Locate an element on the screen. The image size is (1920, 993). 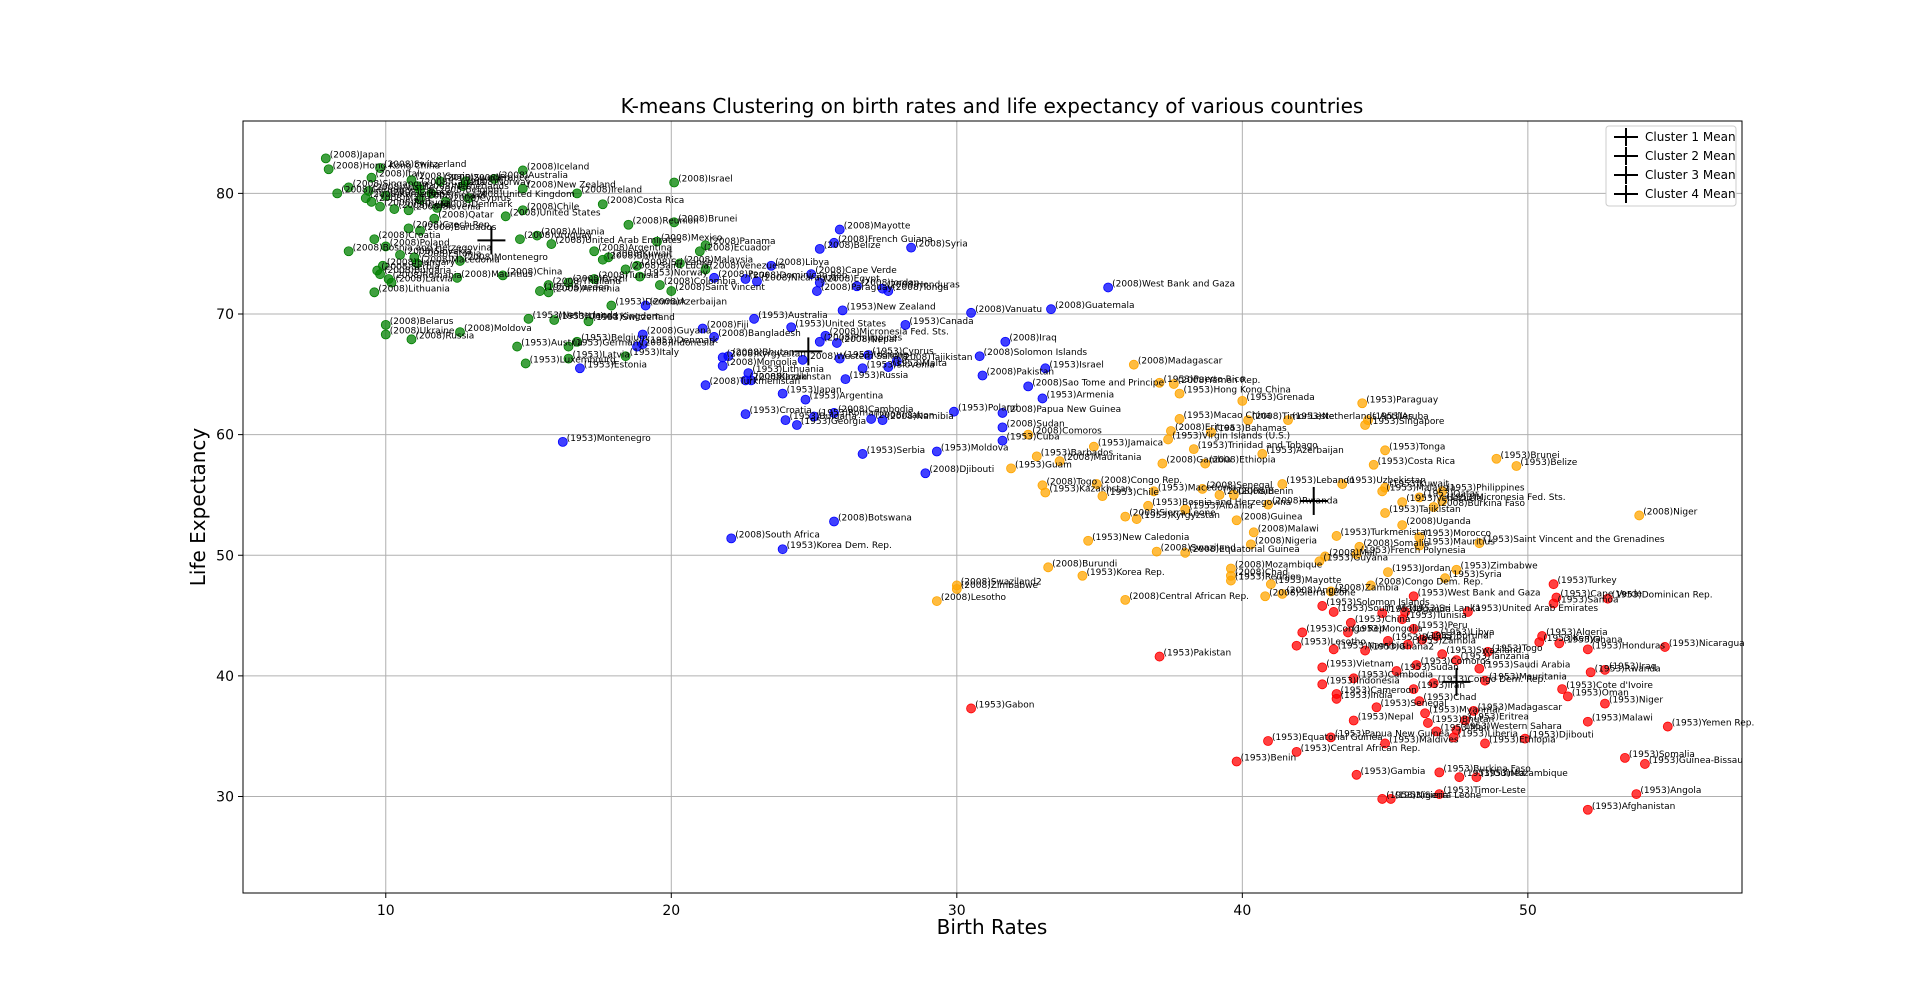
point-label: (1953)Congo Dem. Rep. is located at coordinates (1492, 680).